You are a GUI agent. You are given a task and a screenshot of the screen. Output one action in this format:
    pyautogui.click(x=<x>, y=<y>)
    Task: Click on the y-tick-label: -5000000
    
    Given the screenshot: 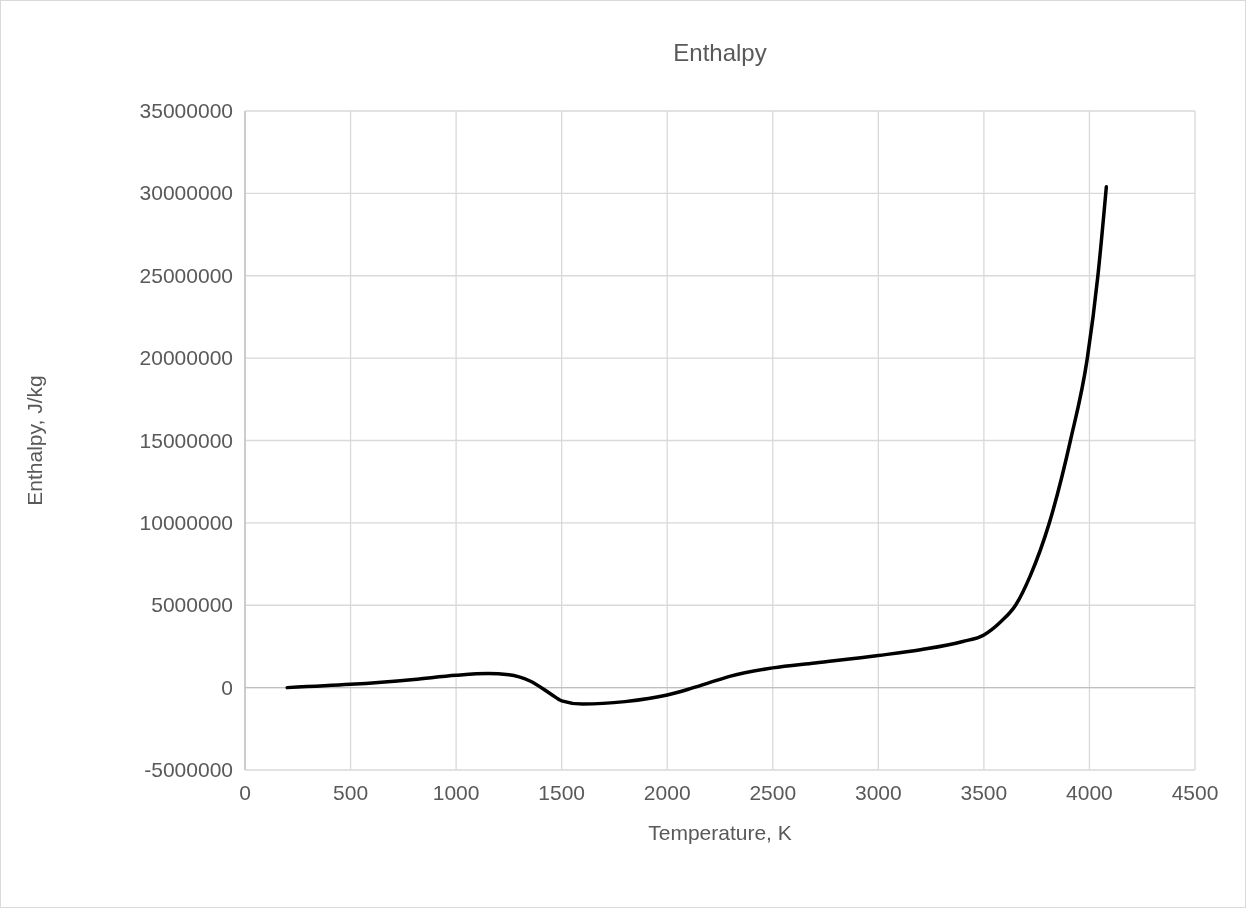 What is the action you would take?
    pyautogui.click(x=188, y=769)
    